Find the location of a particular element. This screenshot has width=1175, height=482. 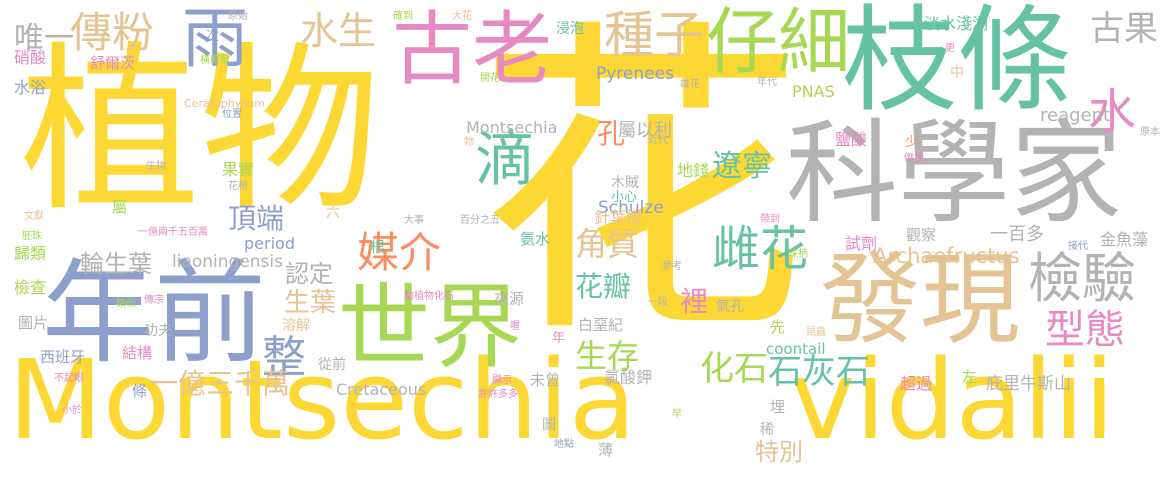

word-guoshi: 果實 is located at coordinates (238, 169).